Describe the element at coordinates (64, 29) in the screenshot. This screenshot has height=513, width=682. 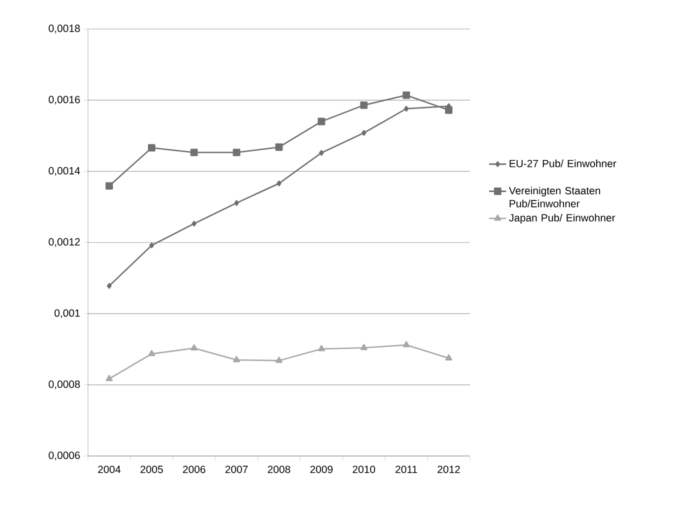
I see `y-tick-label: 0,0018` at that location.